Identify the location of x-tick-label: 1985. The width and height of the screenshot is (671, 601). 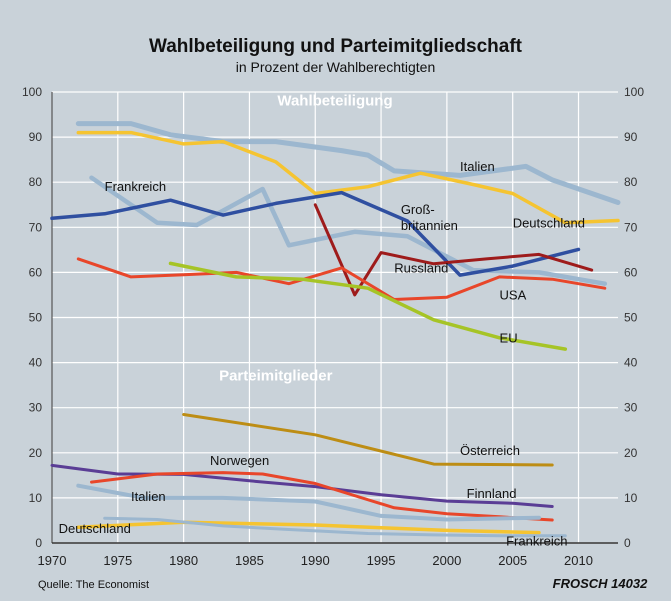
(249, 560).